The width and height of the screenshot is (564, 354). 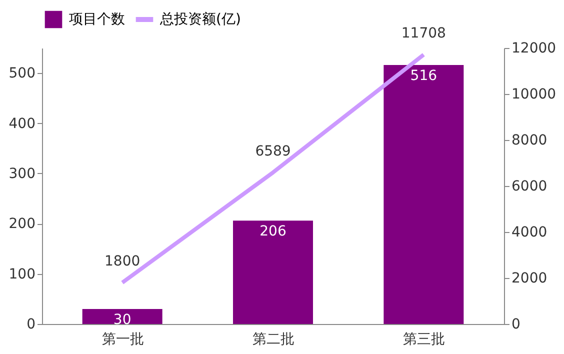 I want to click on y-tick-label: 0, so click(x=31, y=324).